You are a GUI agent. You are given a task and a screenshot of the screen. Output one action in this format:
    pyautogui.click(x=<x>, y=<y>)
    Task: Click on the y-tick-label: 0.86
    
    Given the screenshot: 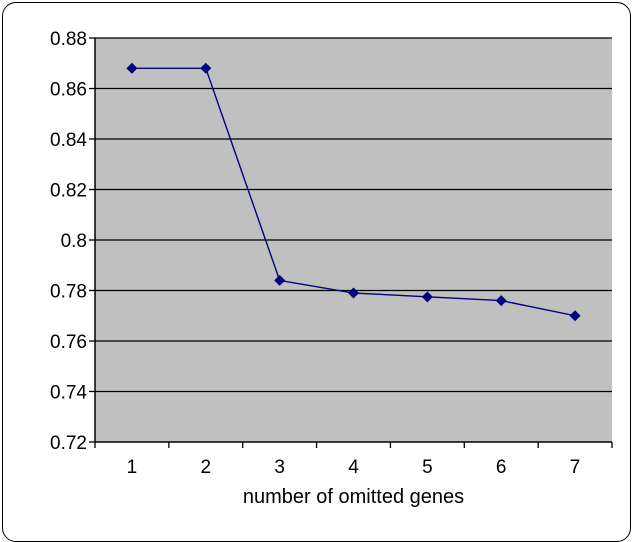 What is the action you would take?
    pyautogui.click(x=68, y=90)
    